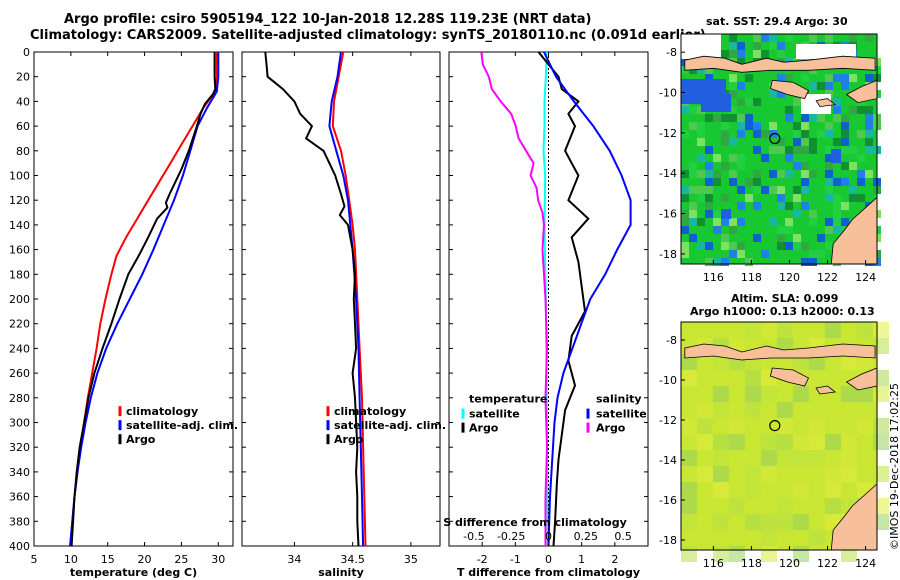  I want to click on difference-series-t-argo, so click(563, 299).